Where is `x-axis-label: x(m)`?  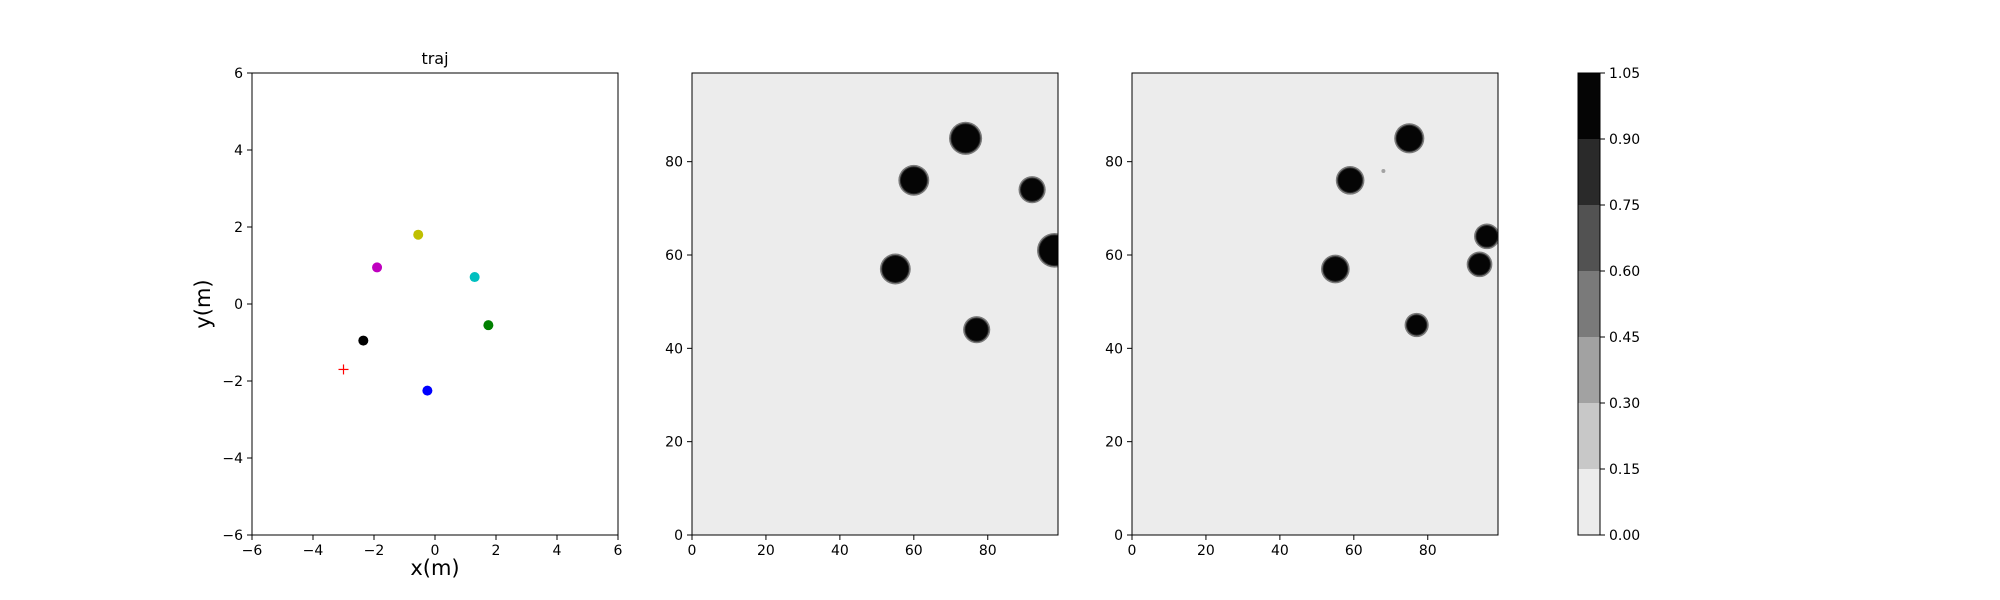
x-axis-label: x(m) is located at coordinates (434, 568).